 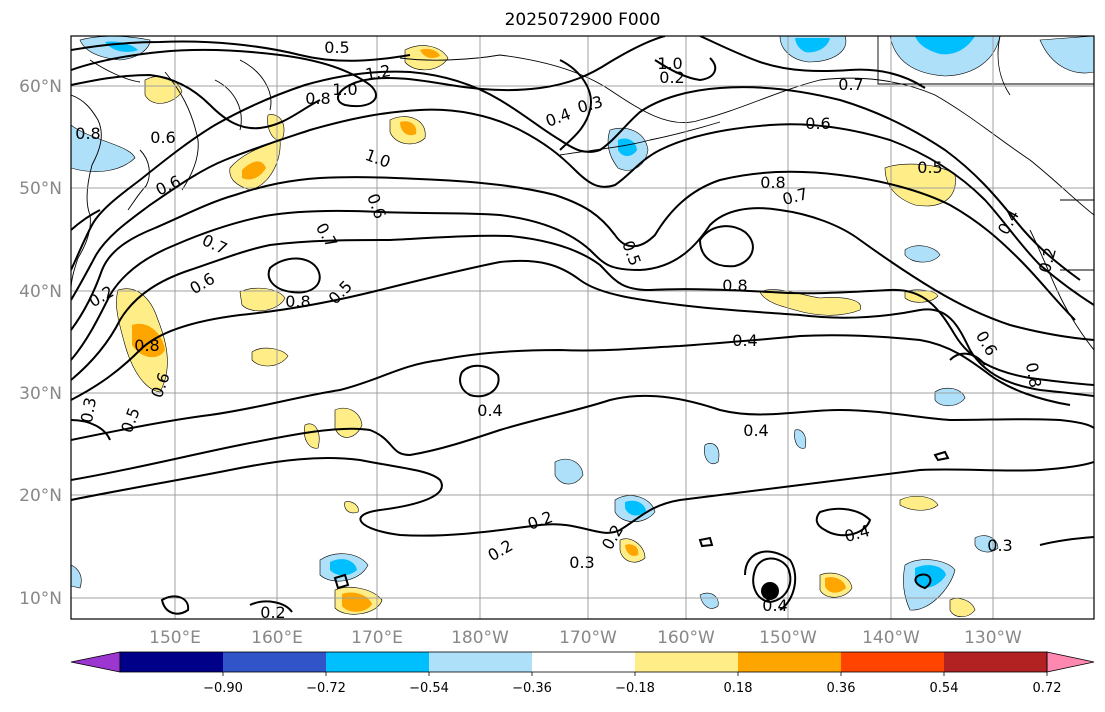 I want to click on colorbar-tick-label: −0.72, so click(x=326, y=688).